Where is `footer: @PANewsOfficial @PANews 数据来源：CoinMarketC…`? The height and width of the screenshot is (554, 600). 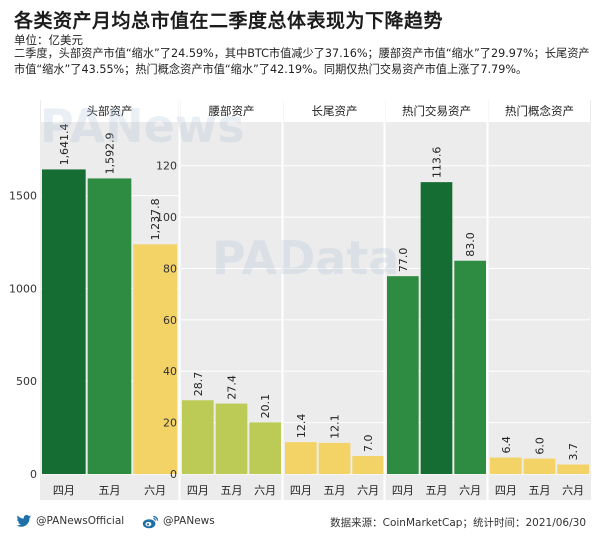
footer: @PANewsOfficial @PANews 数据来源：CoinMarketC… is located at coordinates (300, 521).